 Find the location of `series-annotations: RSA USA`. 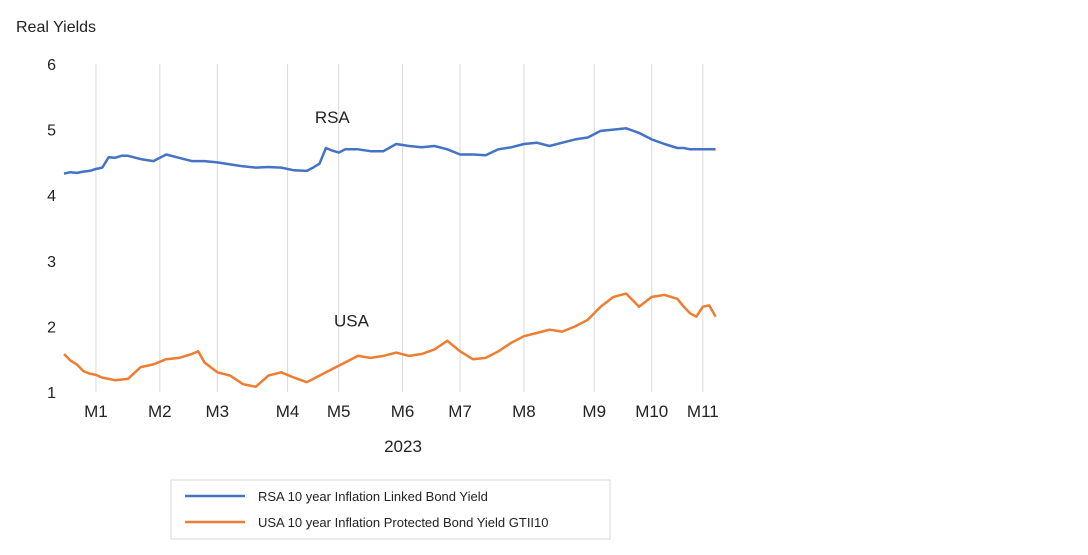

series-annotations: RSA USA is located at coordinates (342, 219).